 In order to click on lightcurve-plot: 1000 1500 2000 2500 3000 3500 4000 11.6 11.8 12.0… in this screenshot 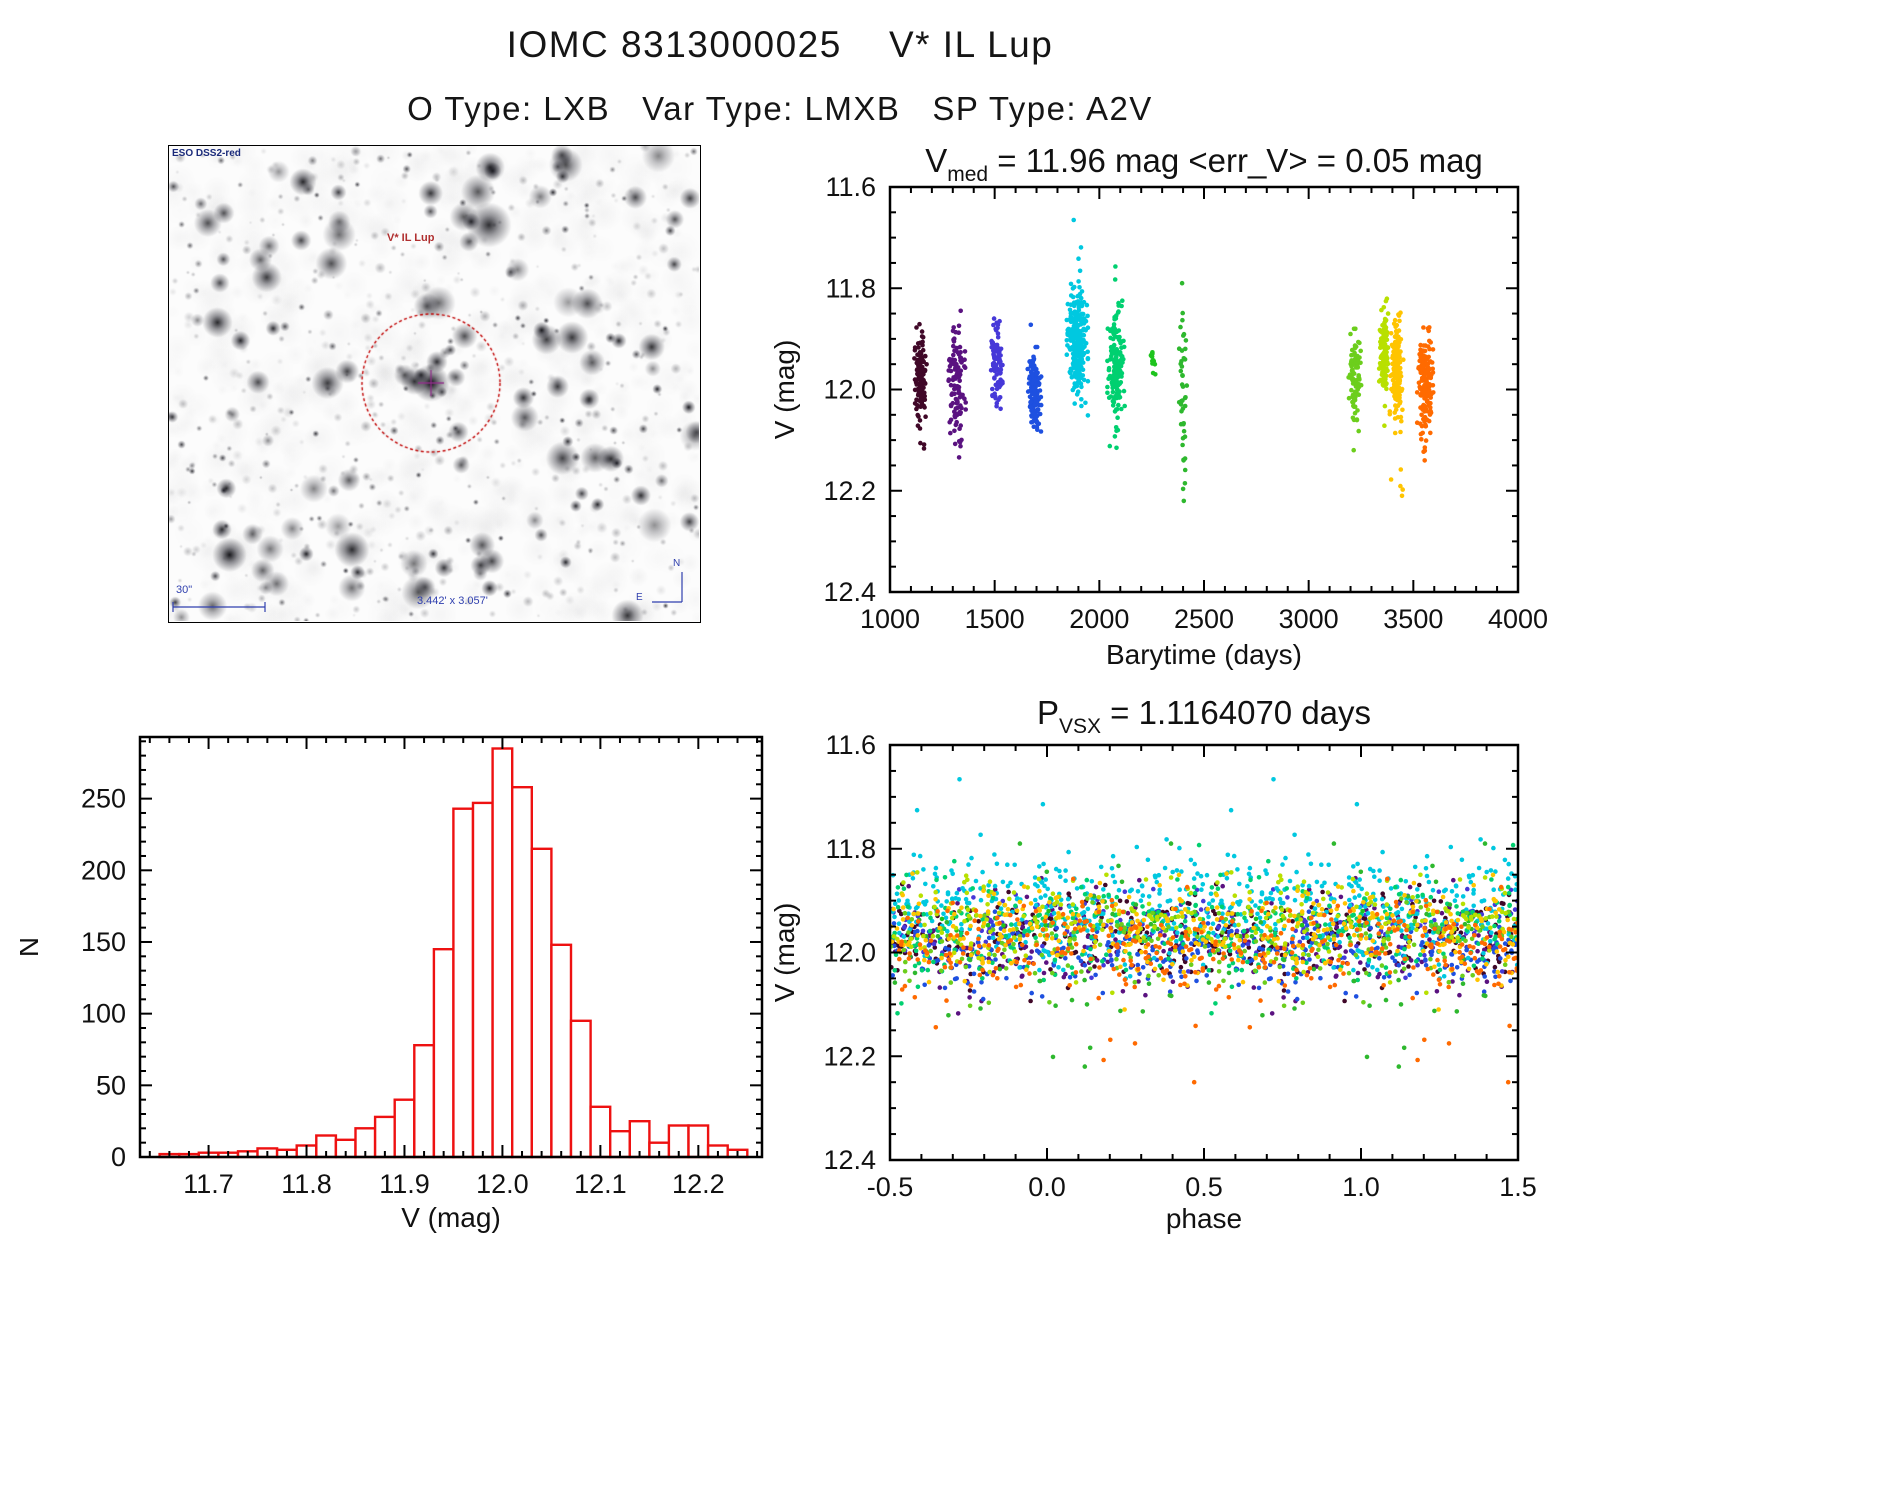, I will do `click(1159, 406)`.